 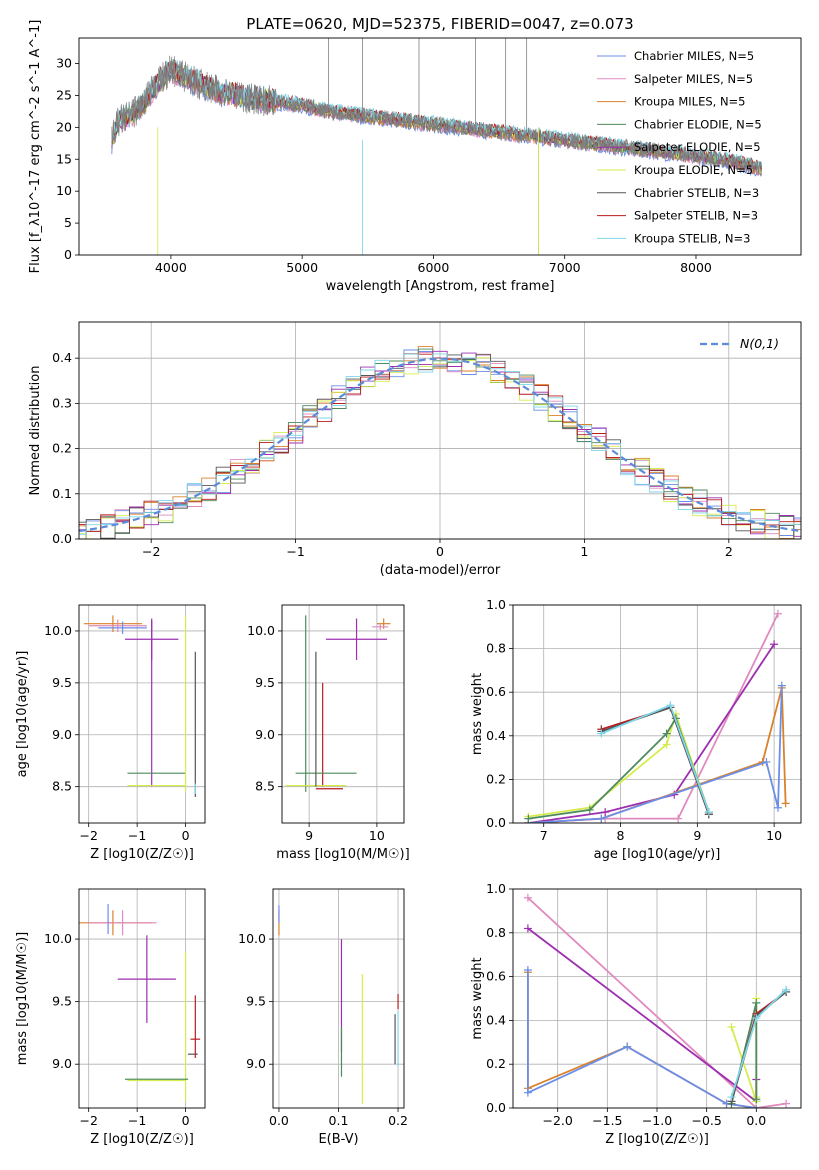 I want to click on x-axis-label: wavelength [Angstrom, rest frame], so click(x=440, y=286).